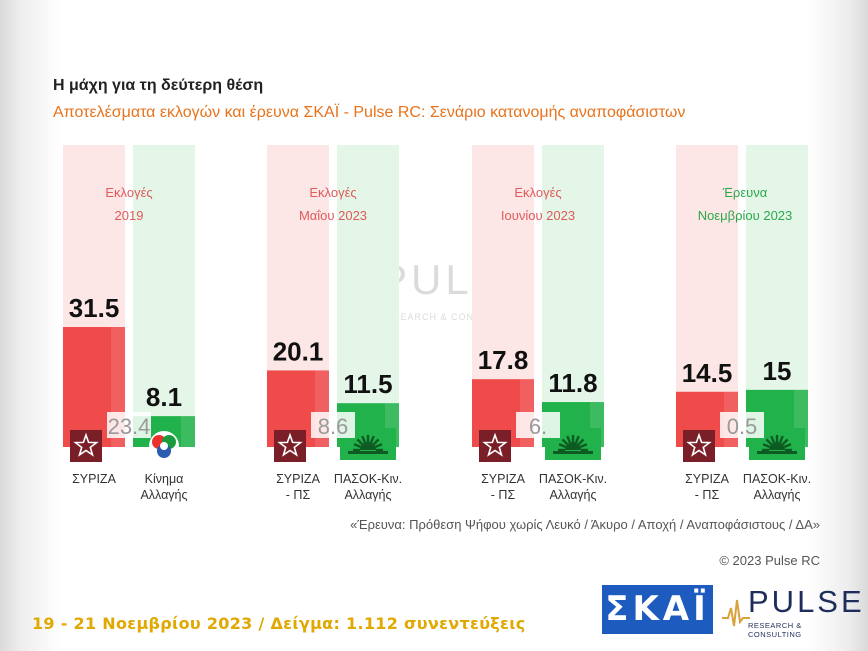  Describe the element at coordinates (503, 360) in the screenshot. I see `bar-value-label: 17.8` at that location.